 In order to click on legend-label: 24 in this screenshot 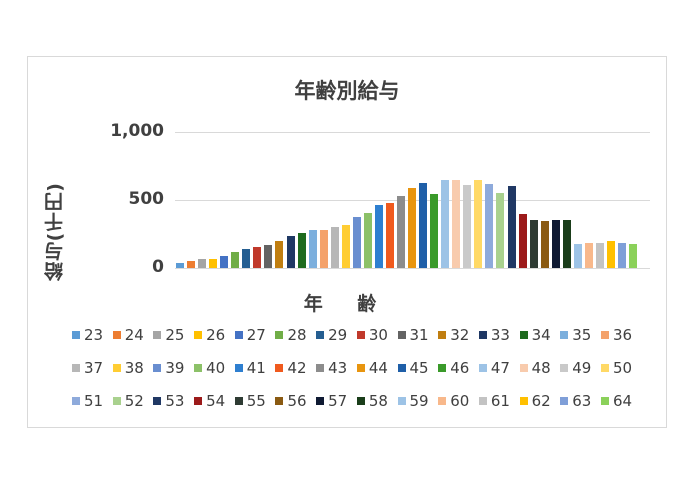, I will do `click(134, 335)`.